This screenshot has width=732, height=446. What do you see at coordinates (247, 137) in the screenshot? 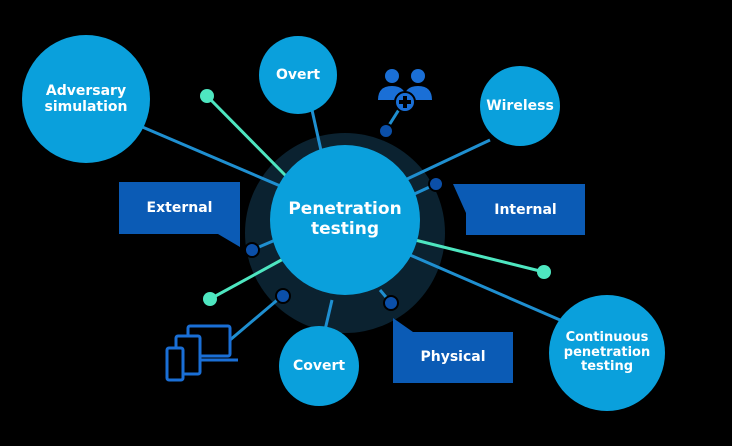
I see `teal-connector-top-left` at bounding box center [247, 137].